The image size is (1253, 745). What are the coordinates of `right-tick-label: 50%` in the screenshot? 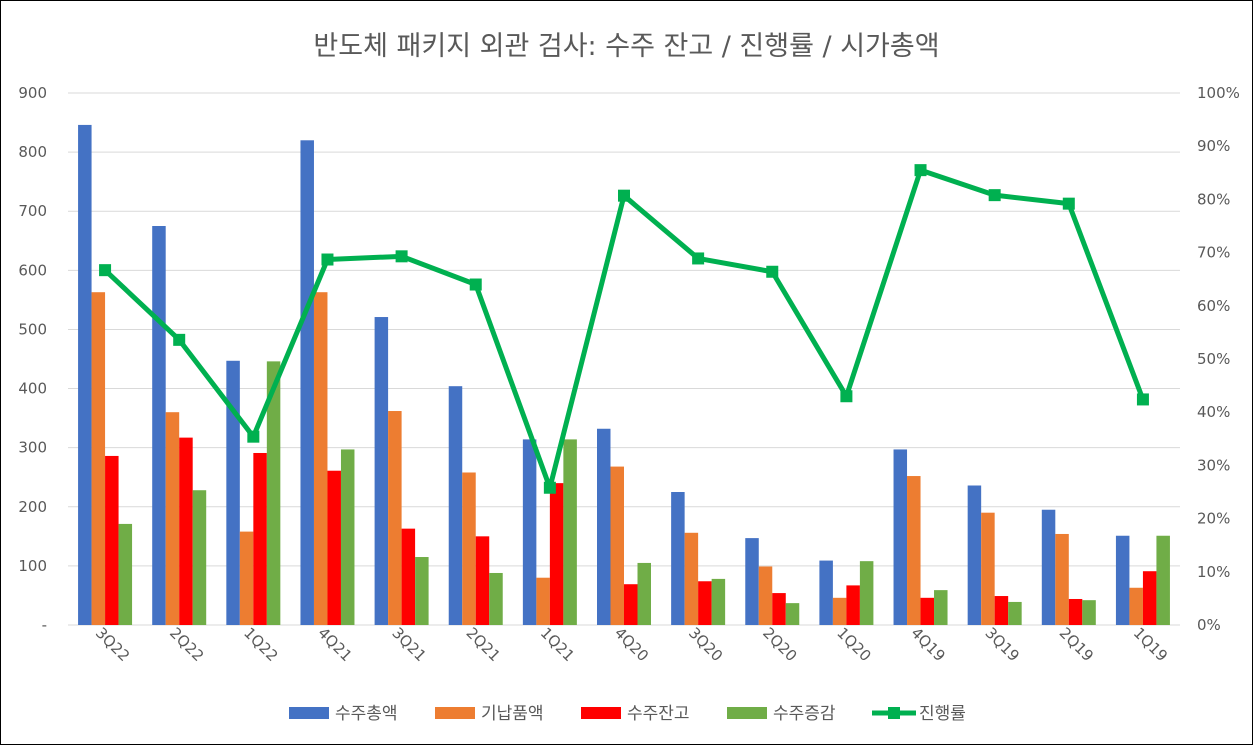 It's located at (1213, 359).